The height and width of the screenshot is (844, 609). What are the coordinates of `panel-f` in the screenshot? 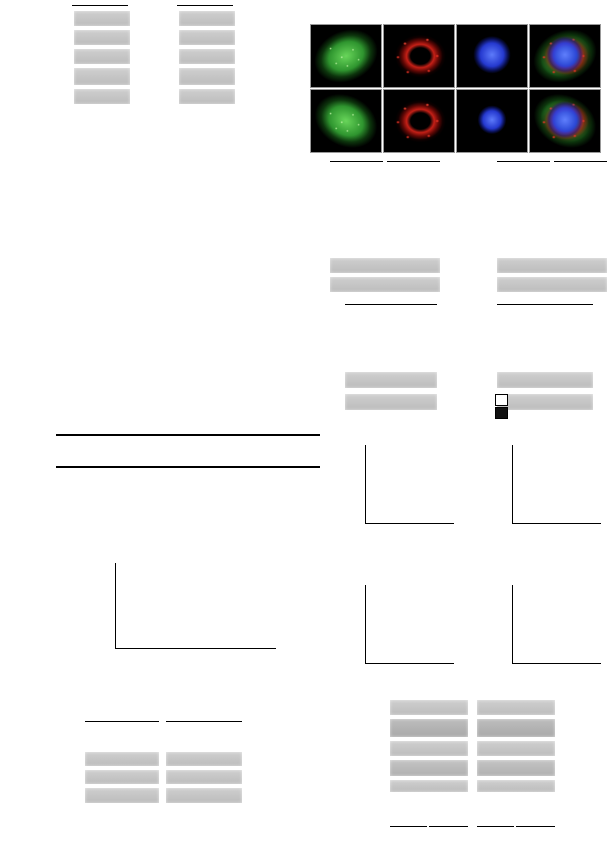 It's located at (175, 474).